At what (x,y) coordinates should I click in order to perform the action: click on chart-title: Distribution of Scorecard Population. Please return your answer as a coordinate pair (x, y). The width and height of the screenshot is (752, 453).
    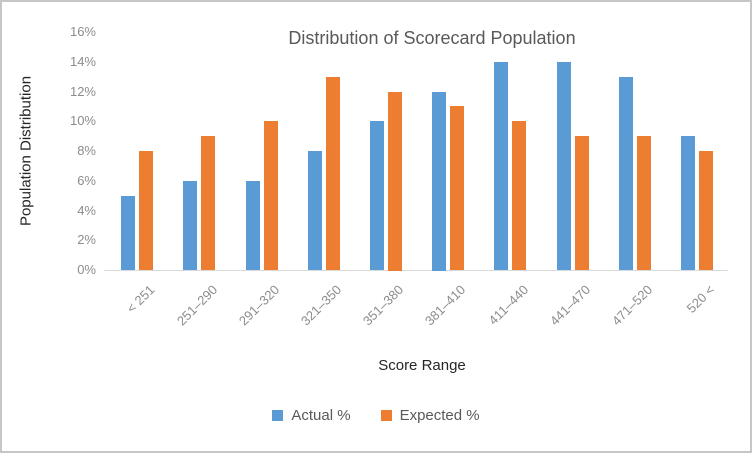
    Looking at the image, I should click on (432, 38).